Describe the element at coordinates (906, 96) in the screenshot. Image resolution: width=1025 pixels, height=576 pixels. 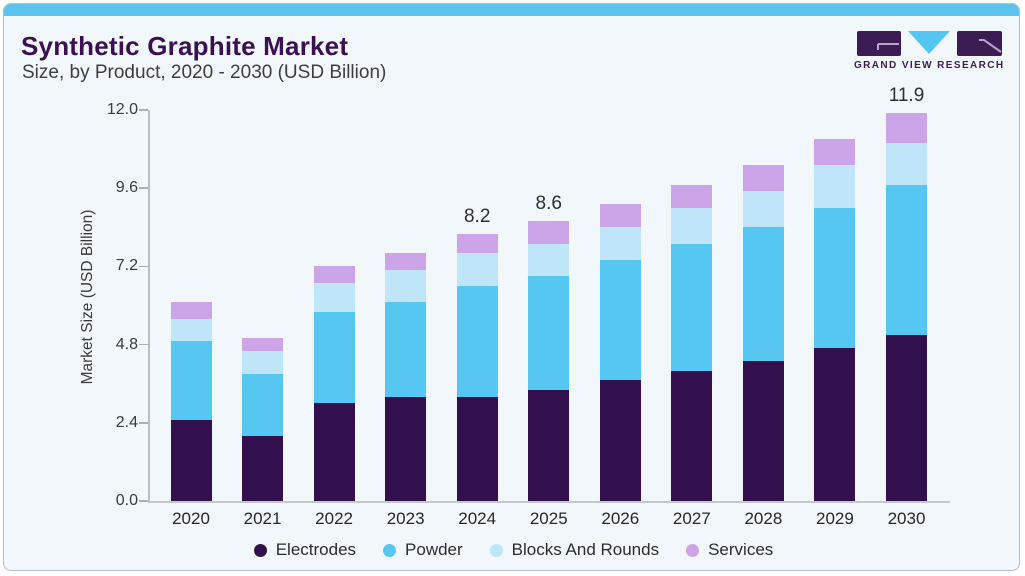
I see `bar-total-label: 11.9` at that location.